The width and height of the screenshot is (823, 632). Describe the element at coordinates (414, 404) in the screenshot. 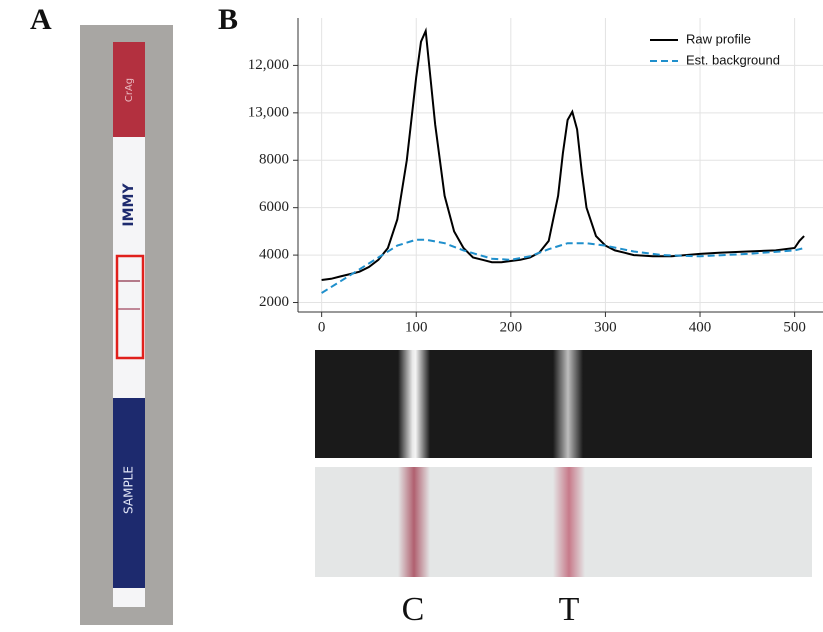

I see `c-band-glow` at that location.